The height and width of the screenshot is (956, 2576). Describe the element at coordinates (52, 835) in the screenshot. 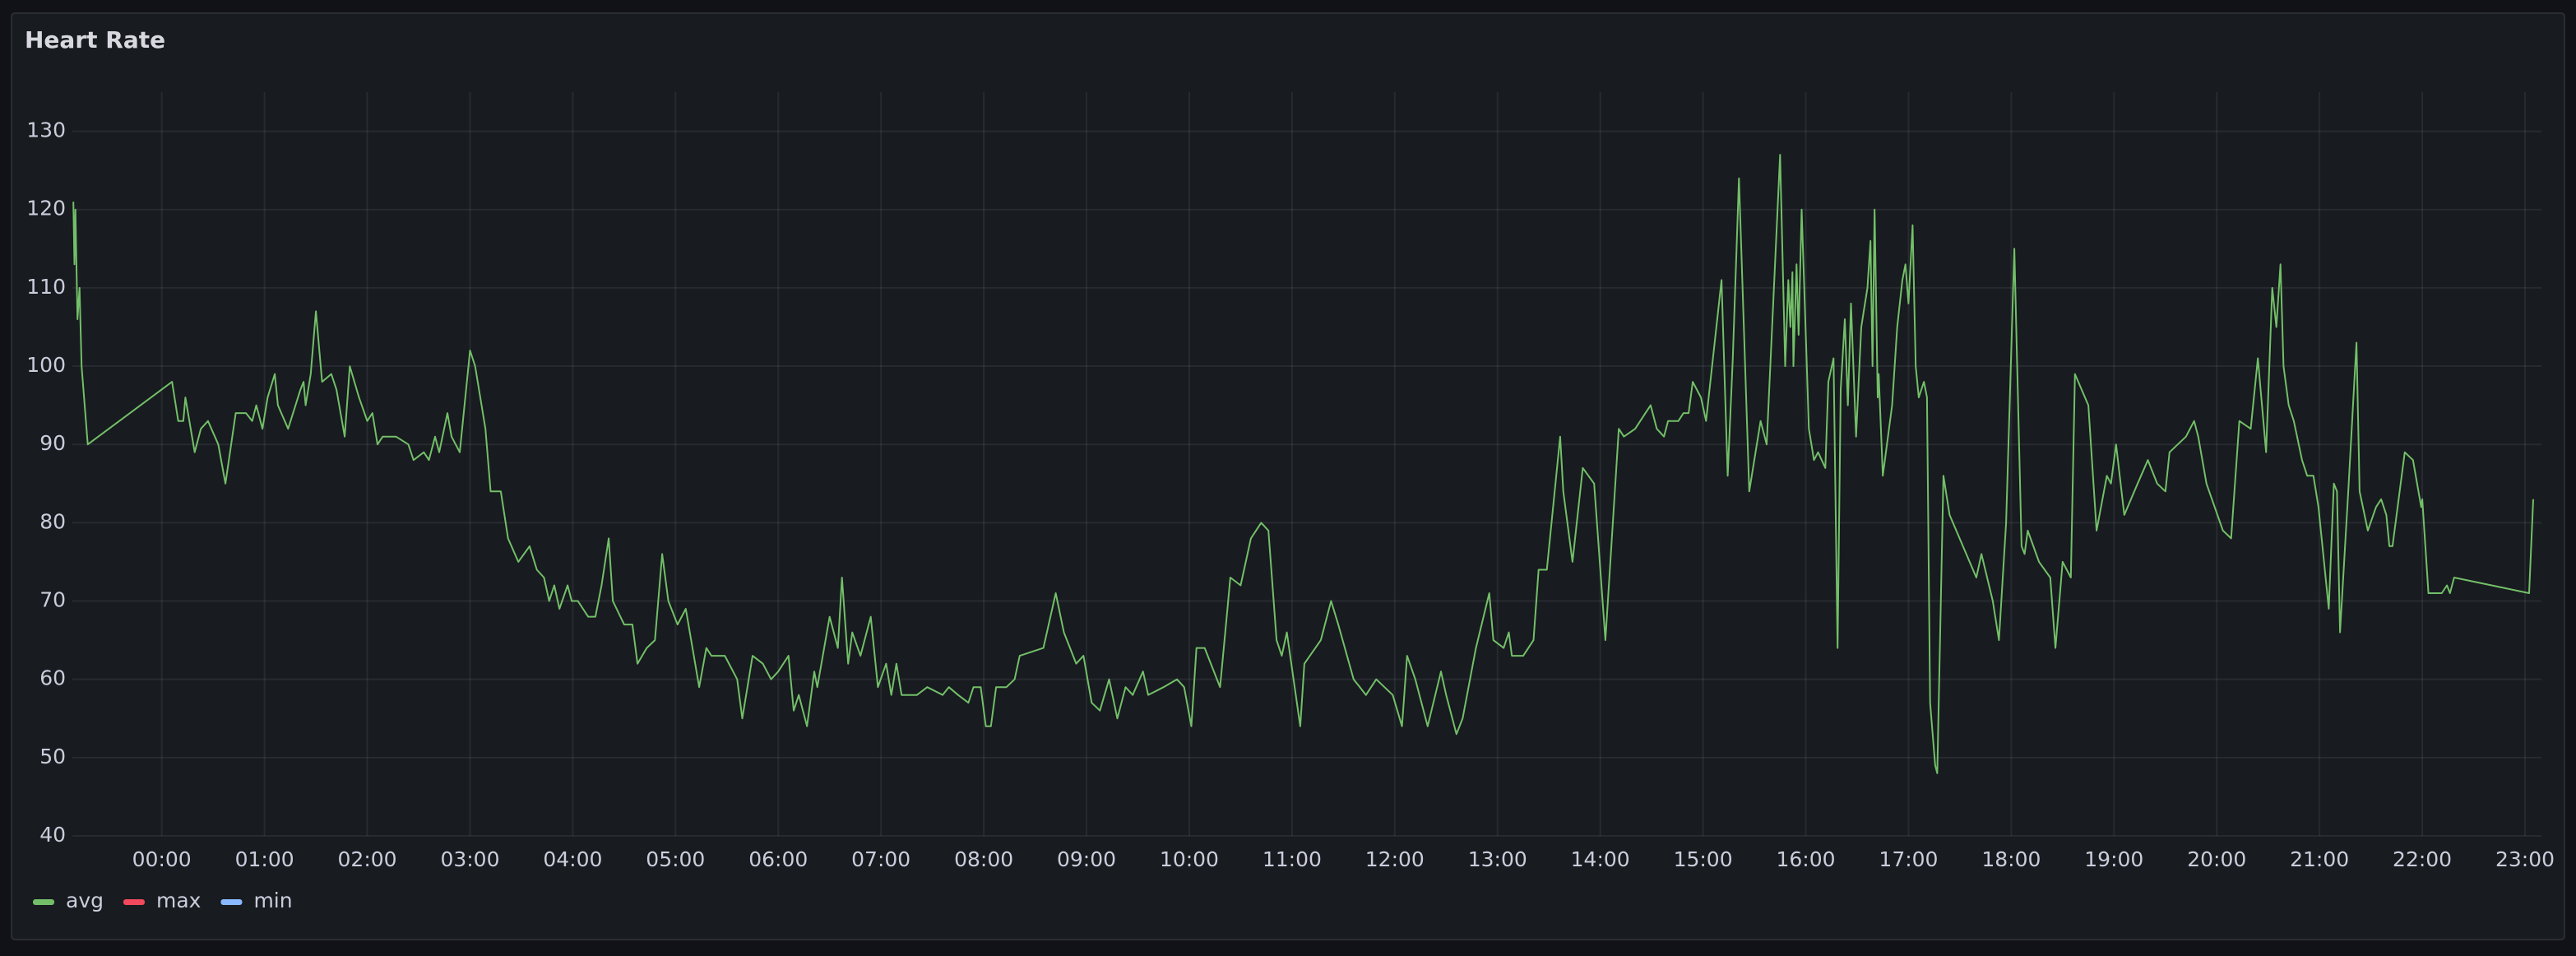

I see `y-tick-label: 40` at that location.